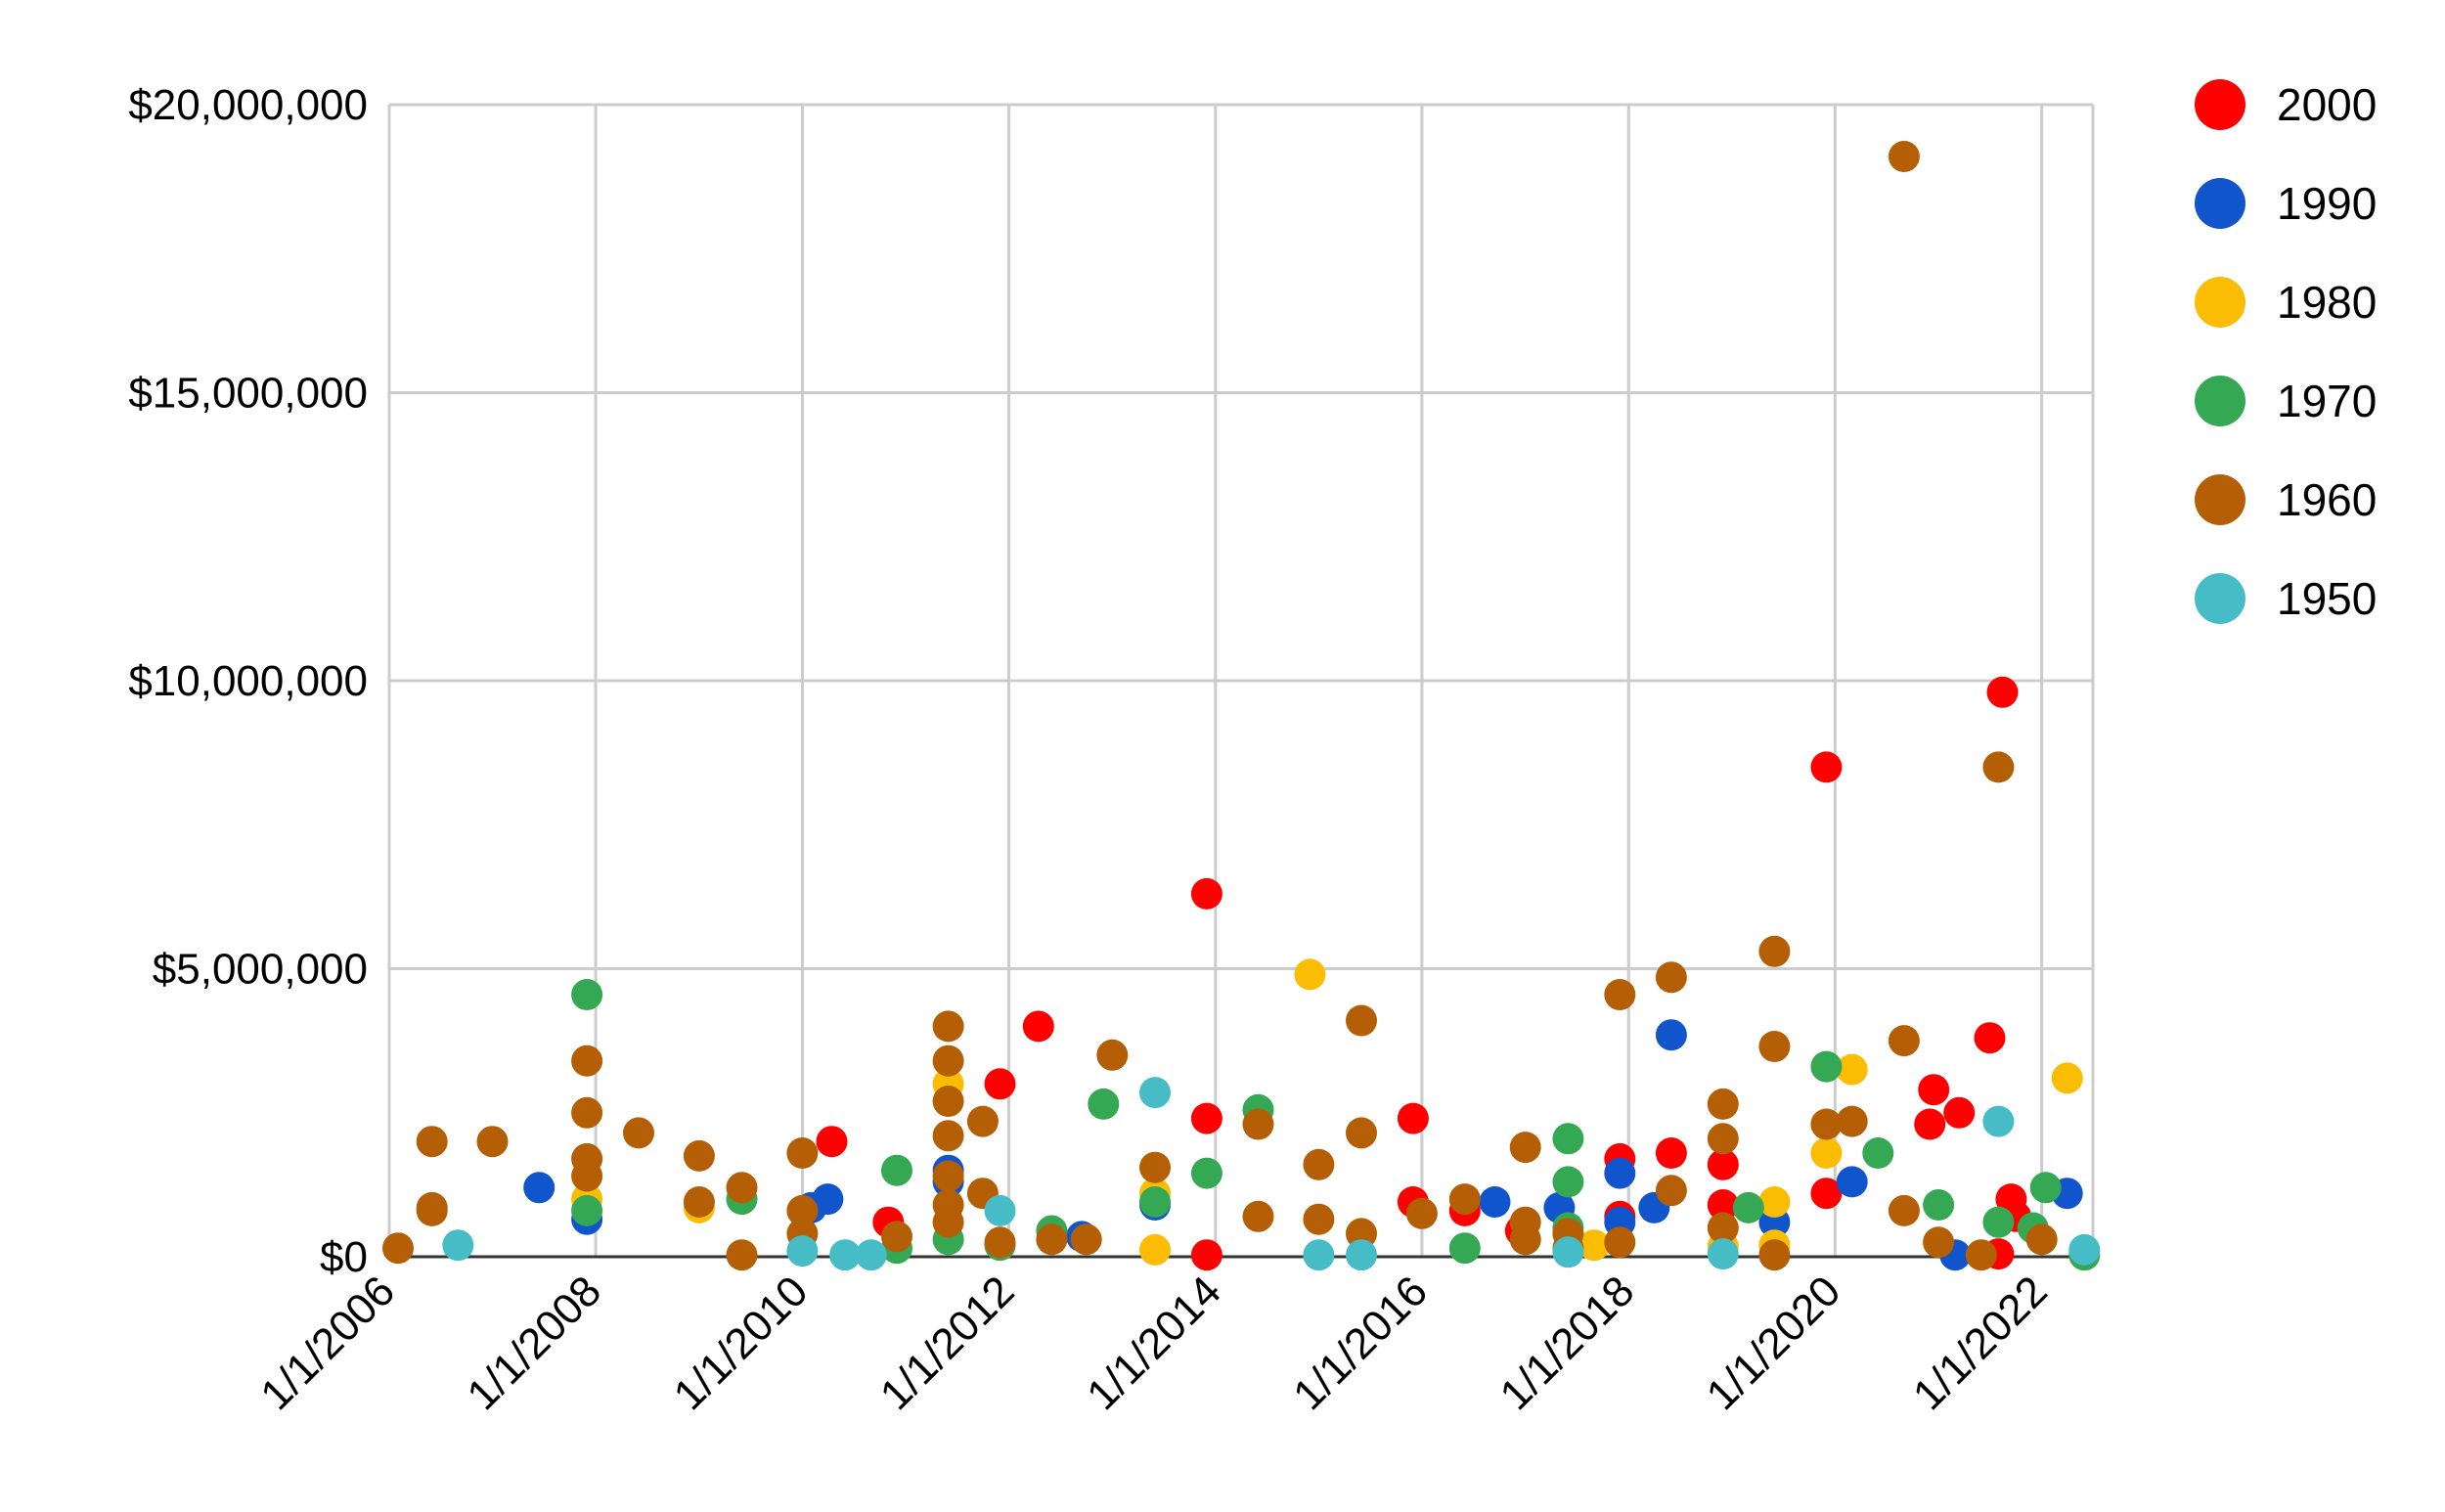 The width and height of the screenshot is (2445, 1512). I want to click on y-tick-label: $5,000,000, so click(260, 970).